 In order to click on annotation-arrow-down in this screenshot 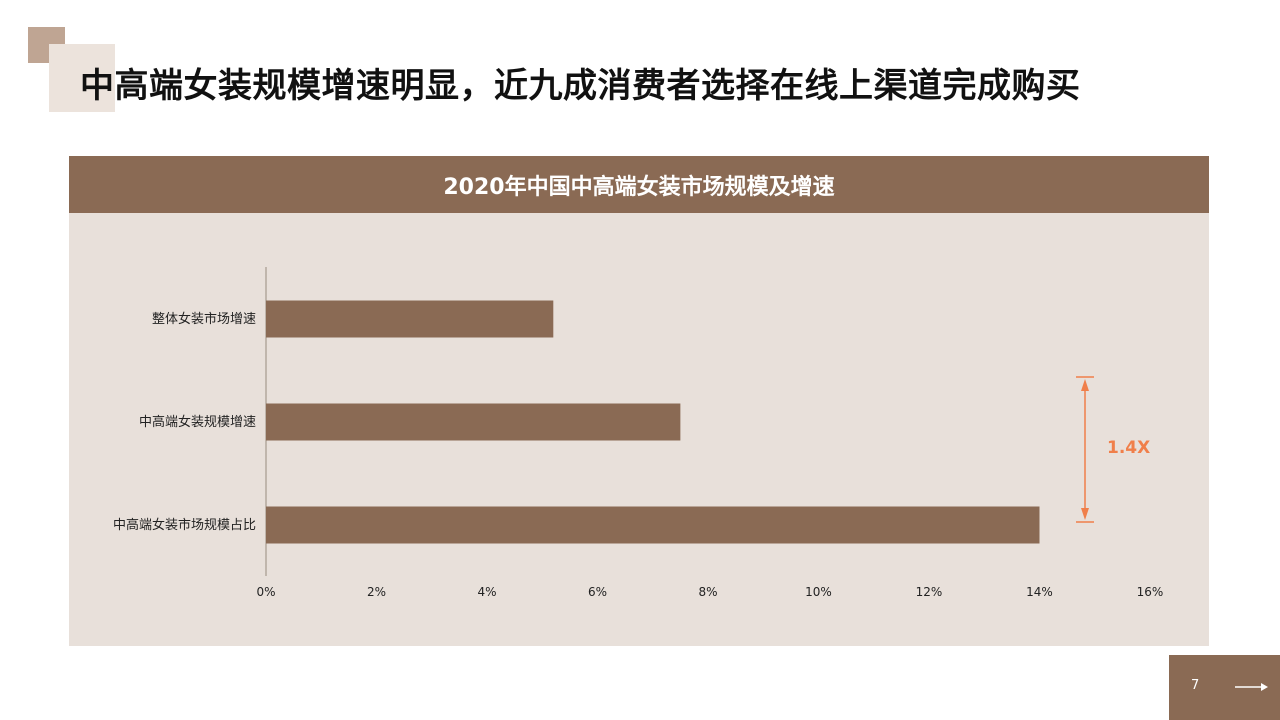, I will do `click(1085, 514)`.